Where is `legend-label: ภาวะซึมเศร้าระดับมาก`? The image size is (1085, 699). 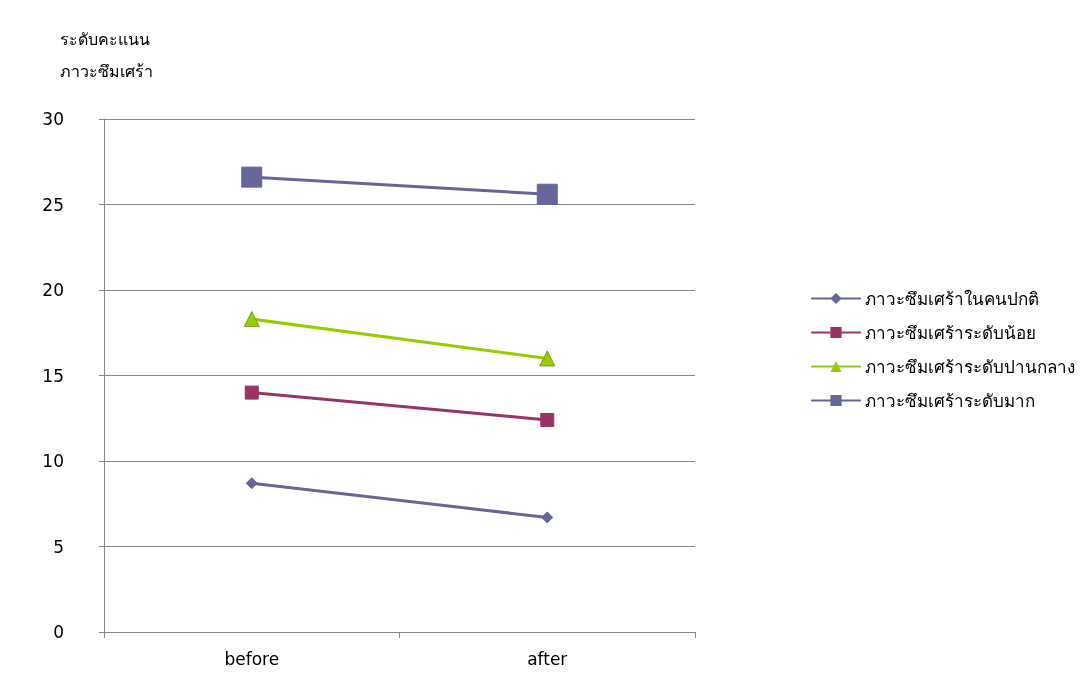
legend-label: ภาวะซึมเศร้าระดับมาก is located at coordinates (950, 400).